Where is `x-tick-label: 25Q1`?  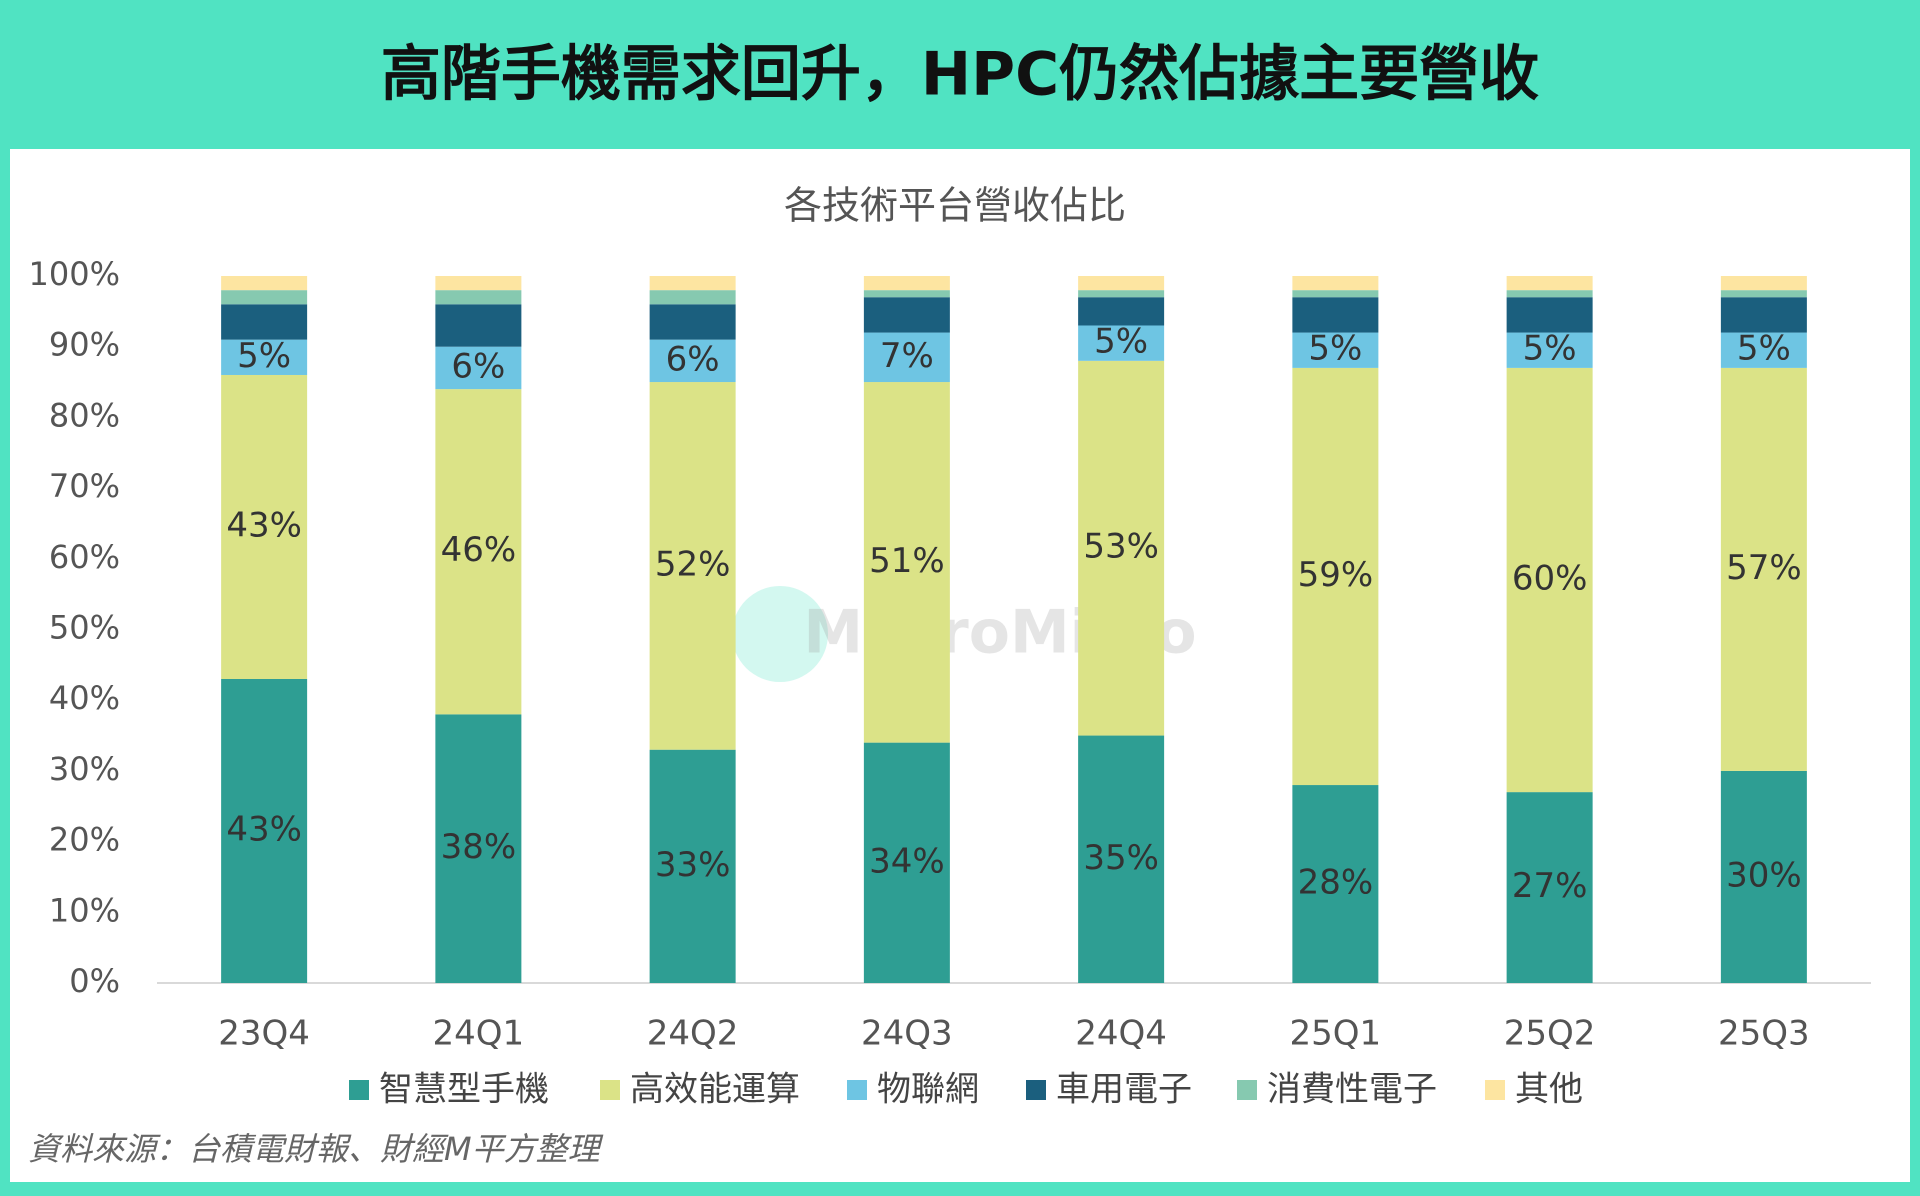
x-tick-label: 25Q1 is located at coordinates (1336, 1034).